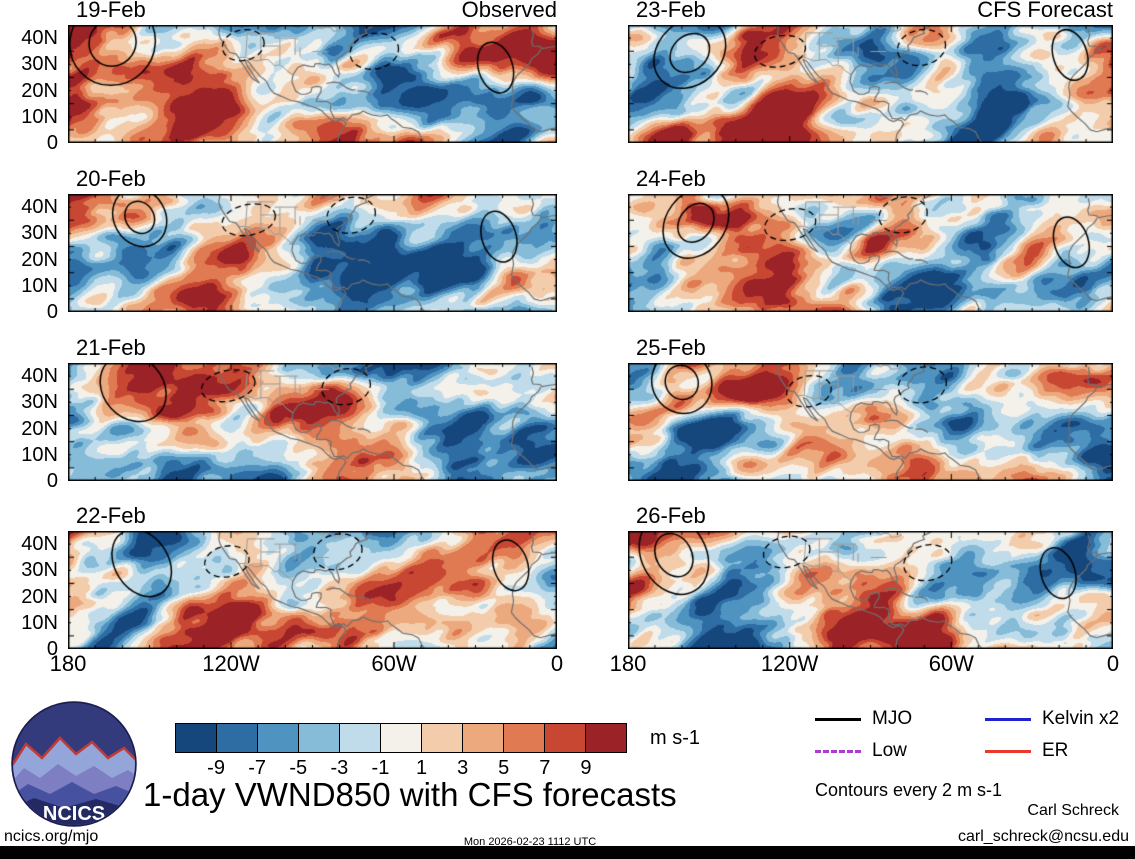 The height and width of the screenshot is (859, 1135). What do you see at coordinates (671, 178) in the screenshot?
I see `panel-date-label: 24-Feb` at bounding box center [671, 178].